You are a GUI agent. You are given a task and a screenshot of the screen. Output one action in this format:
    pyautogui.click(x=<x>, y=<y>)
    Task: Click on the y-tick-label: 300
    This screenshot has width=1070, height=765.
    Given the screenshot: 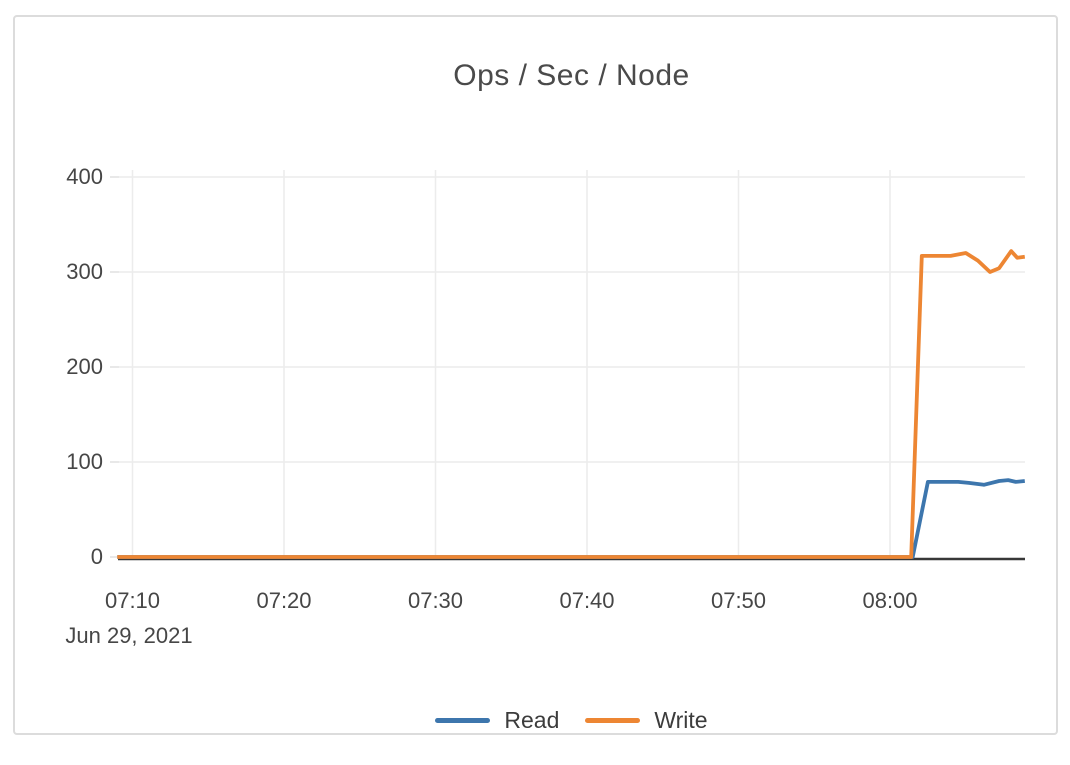 What is the action you would take?
    pyautogui.click(x=84, y=271)
    